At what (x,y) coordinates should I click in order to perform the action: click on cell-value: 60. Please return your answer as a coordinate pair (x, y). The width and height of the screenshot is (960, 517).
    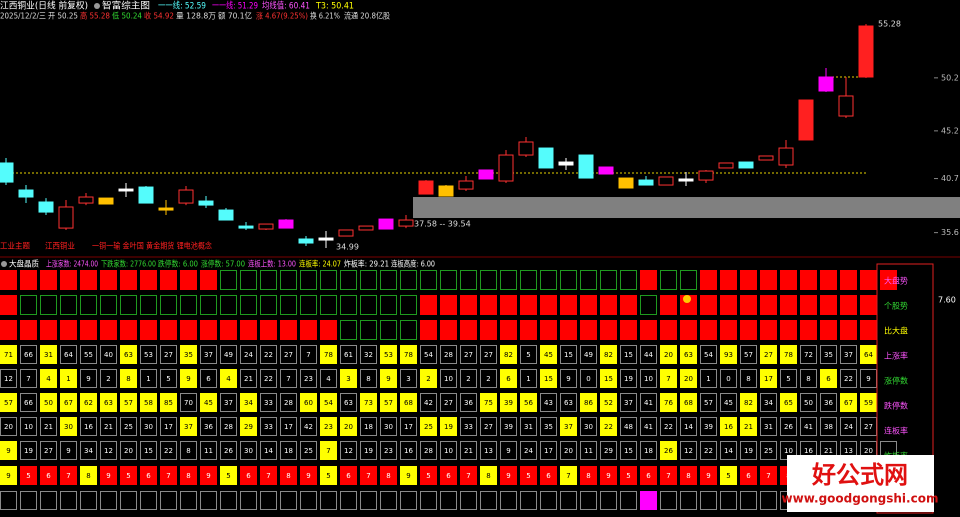
    Looking at the image, I should click on (308, 403).